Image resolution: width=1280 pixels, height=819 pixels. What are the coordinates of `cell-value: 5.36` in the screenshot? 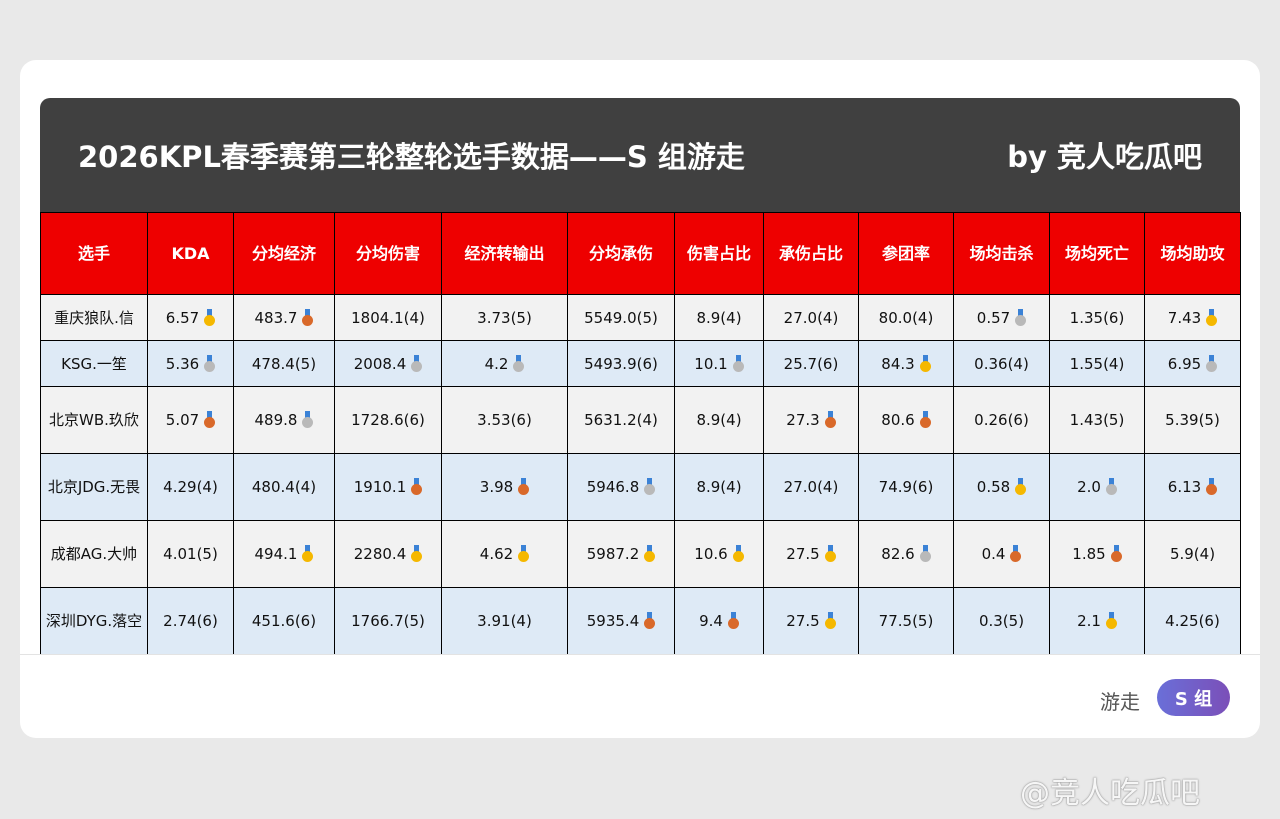 It's located at (182, 363).